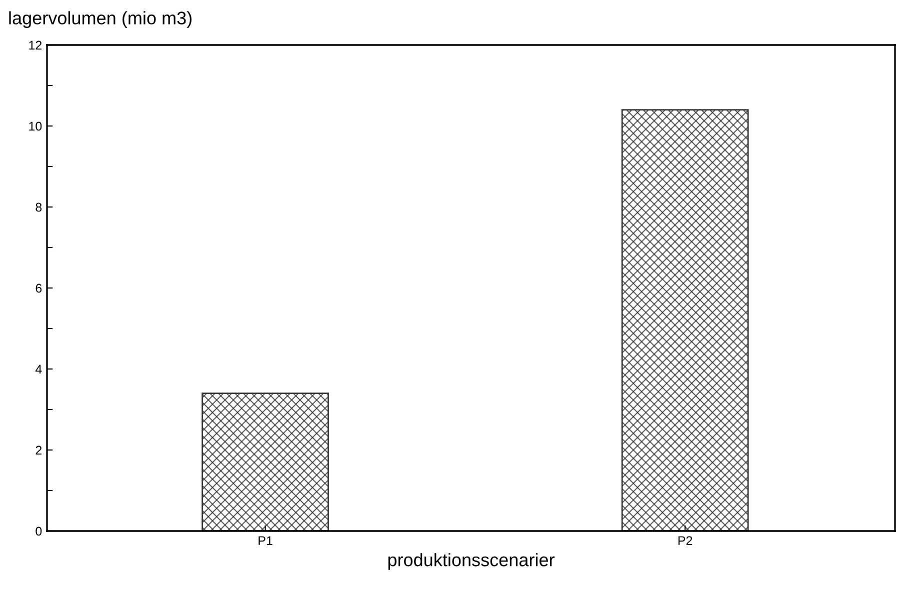 Image resolution: width=905 pixels, height=593 pixels. Describe the element at coordinates (38, 369) in the screenshot. I see `y-tick-label: 4` at that location.